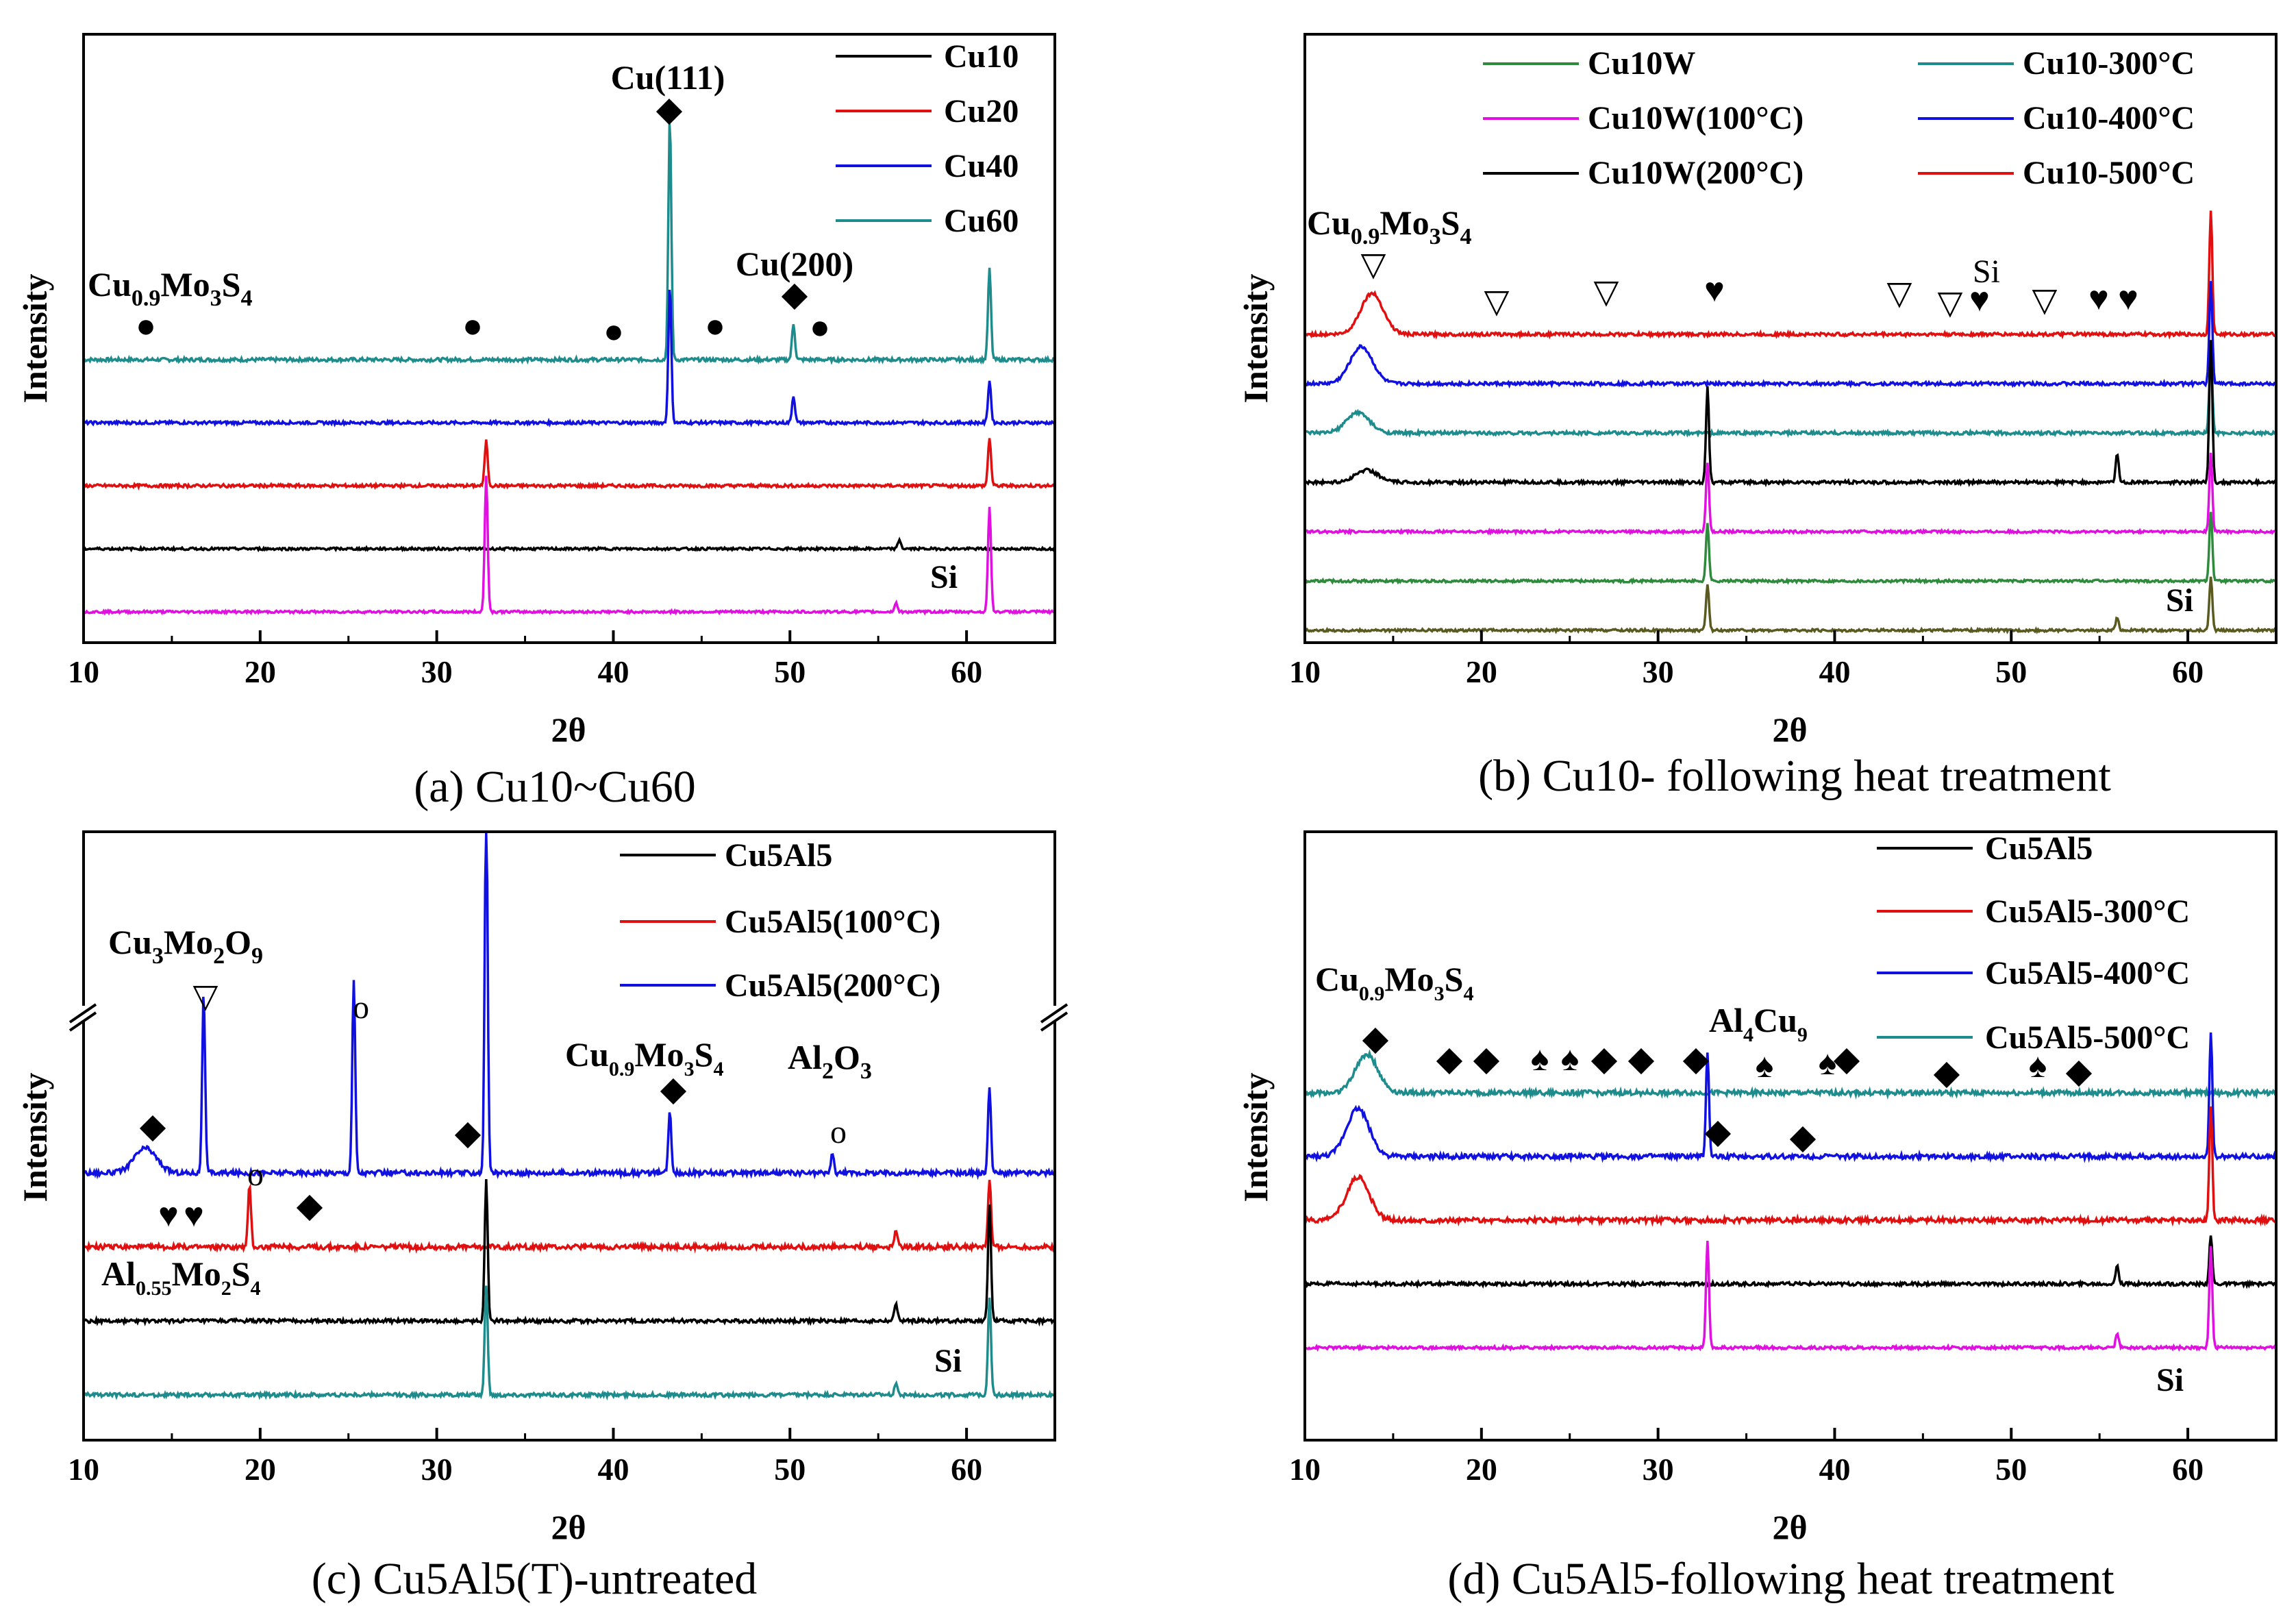 The width and height of the screenshot is (2296, 1608). I want to click on panel-b-heart-markers: ♥ ♥ ♥ ♥, so click(1921, 295).